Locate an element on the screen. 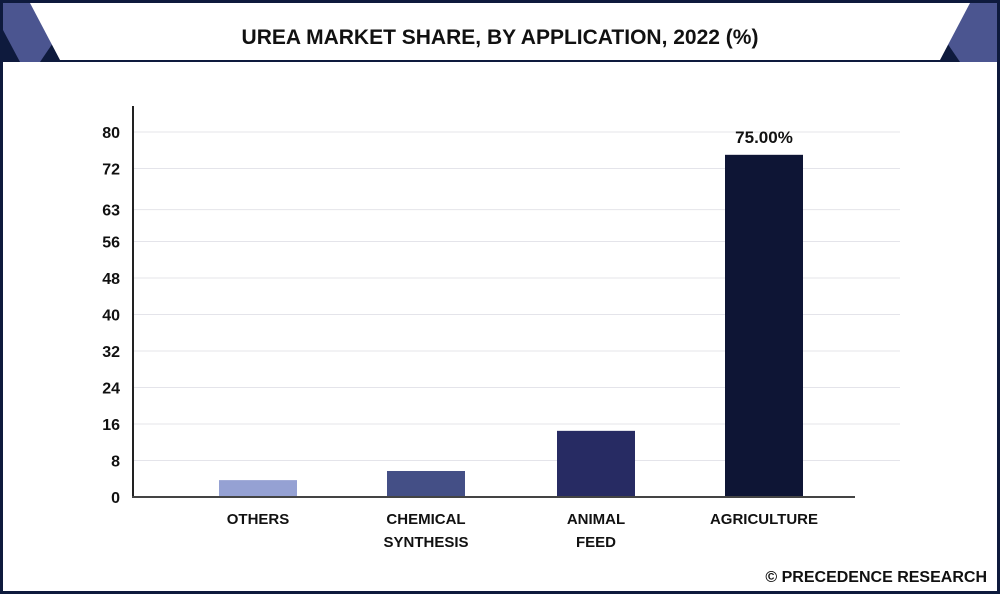  bar-others is located at coordinates (258, 488).